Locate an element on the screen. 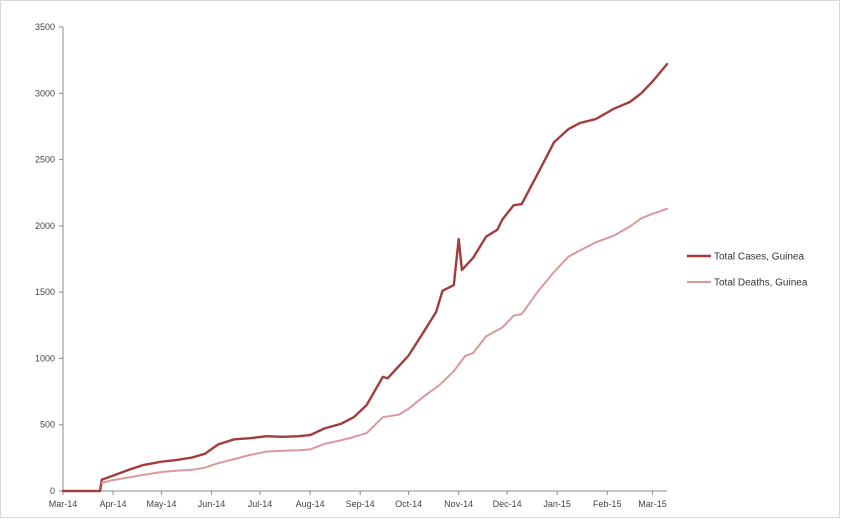  y-tick-label: 500 is located at coordinates (47, 425).